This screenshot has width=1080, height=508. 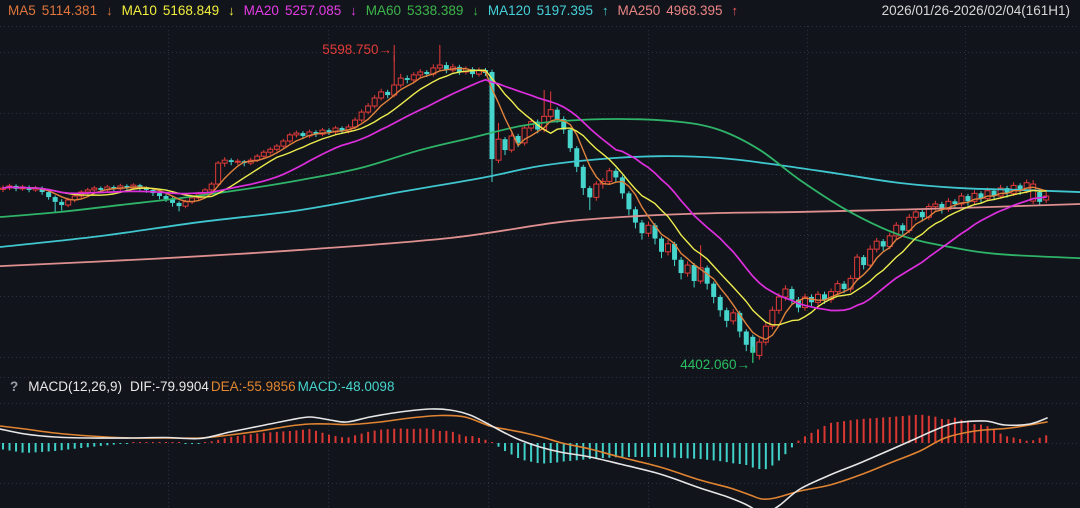 I want to click on macd-title: MACD(12,26,9), so click(x=75, y=386).